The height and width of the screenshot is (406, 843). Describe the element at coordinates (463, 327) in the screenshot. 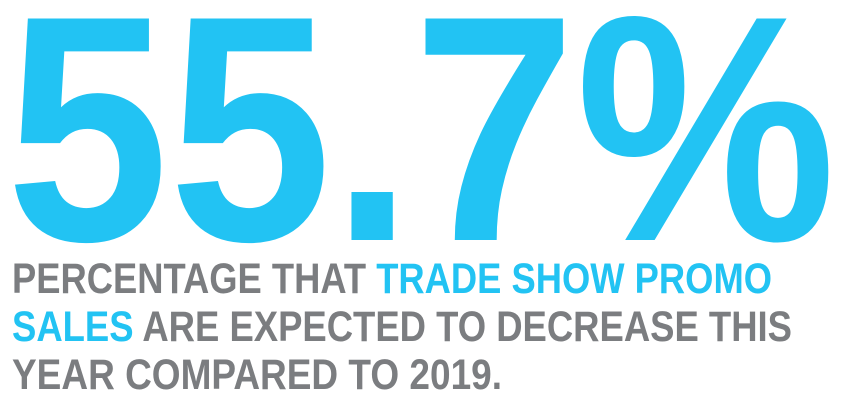

I see `caption-text: ARE EXPECTED TO DECREASE THIS` at that location.